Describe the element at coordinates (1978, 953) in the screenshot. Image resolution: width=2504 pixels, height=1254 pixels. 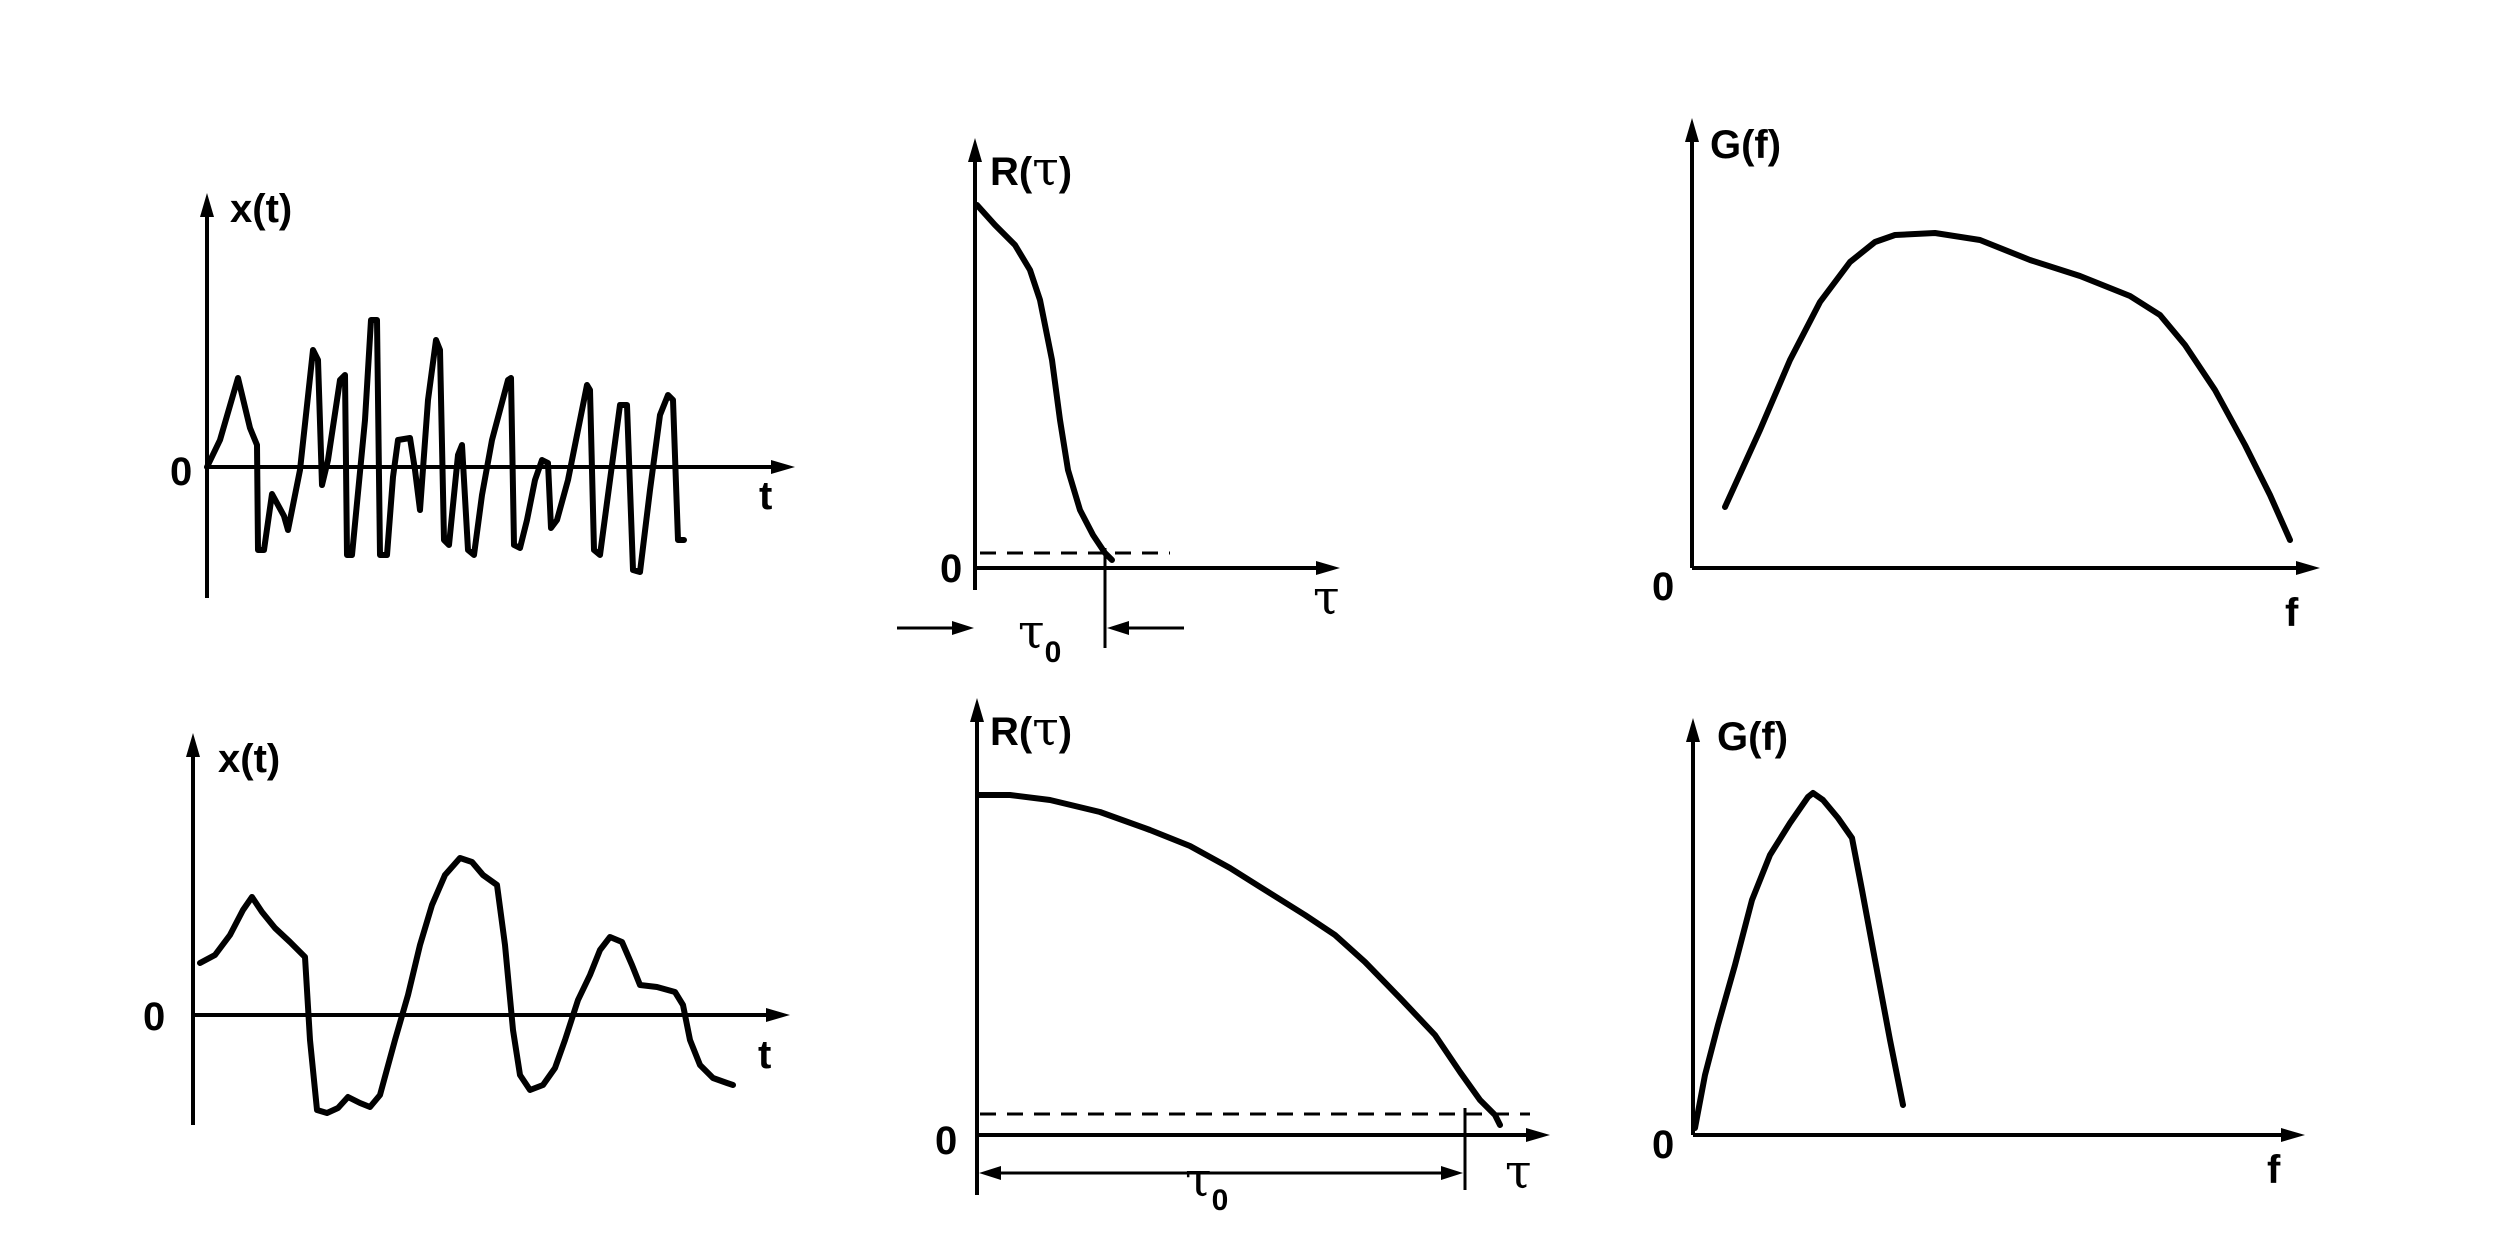
I see `panel-psd-slow: G(f) f 0` at that location.